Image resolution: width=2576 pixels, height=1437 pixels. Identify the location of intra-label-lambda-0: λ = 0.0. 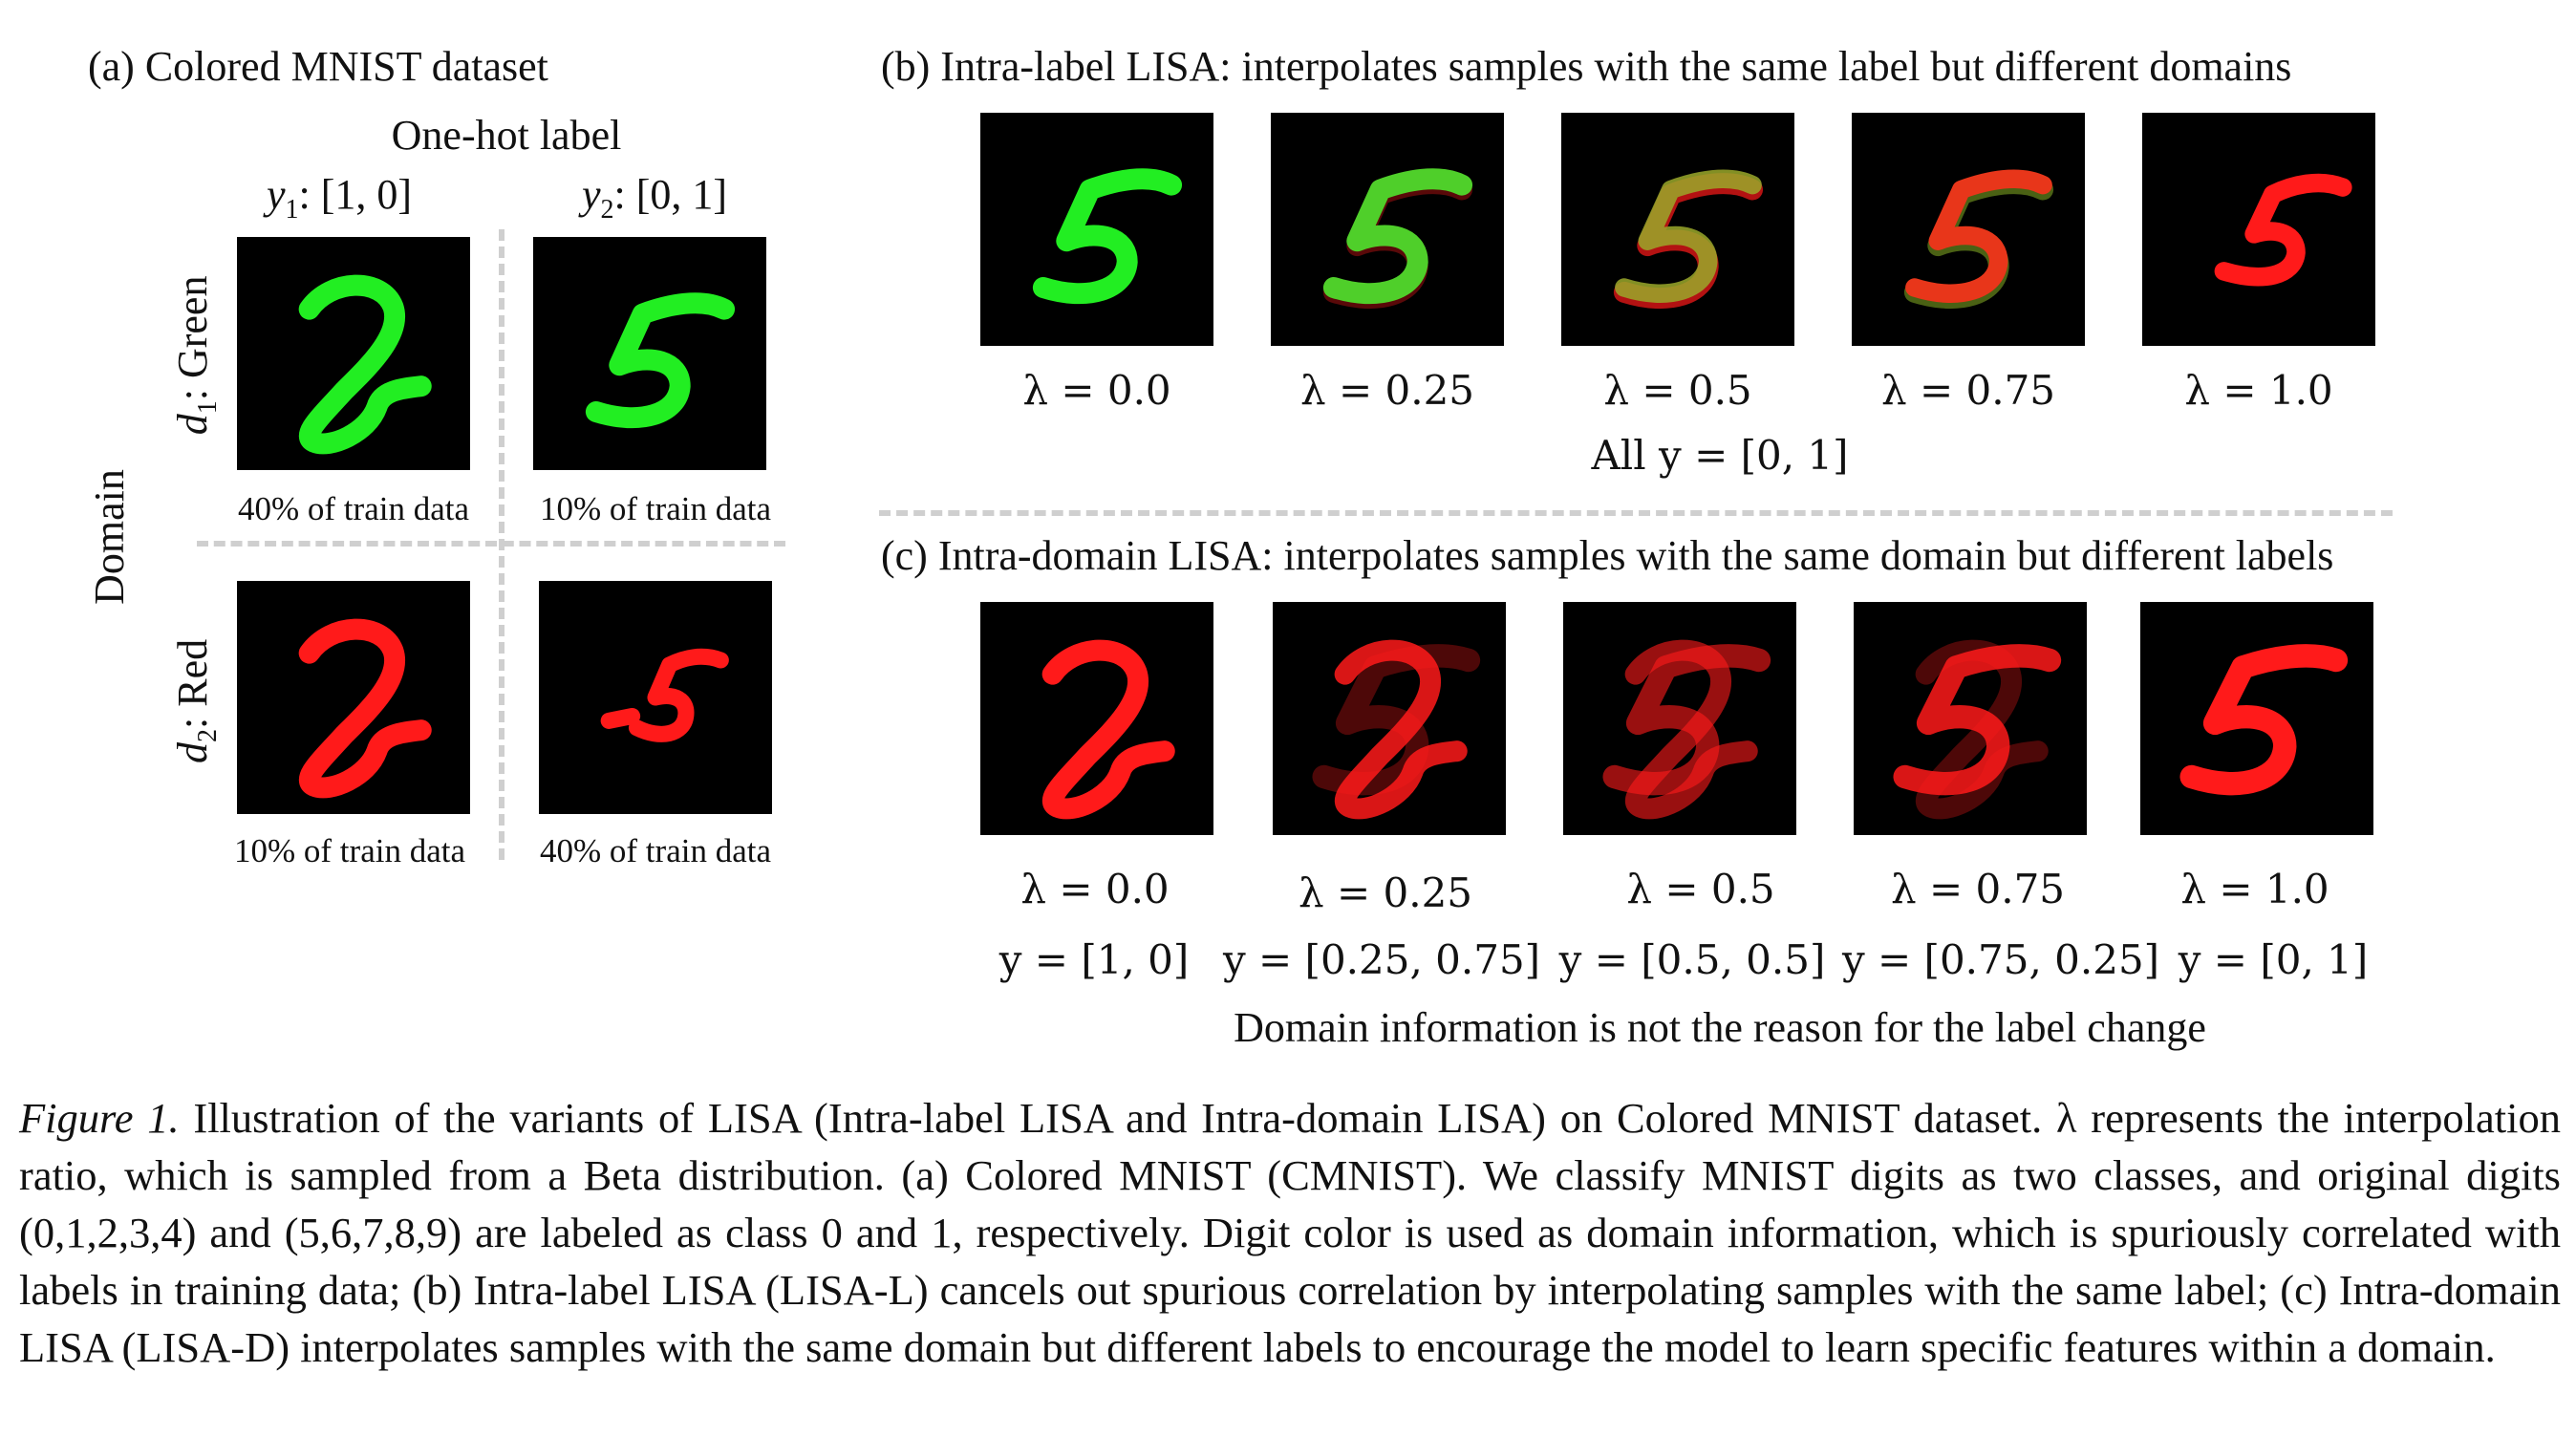
(1096, 390).